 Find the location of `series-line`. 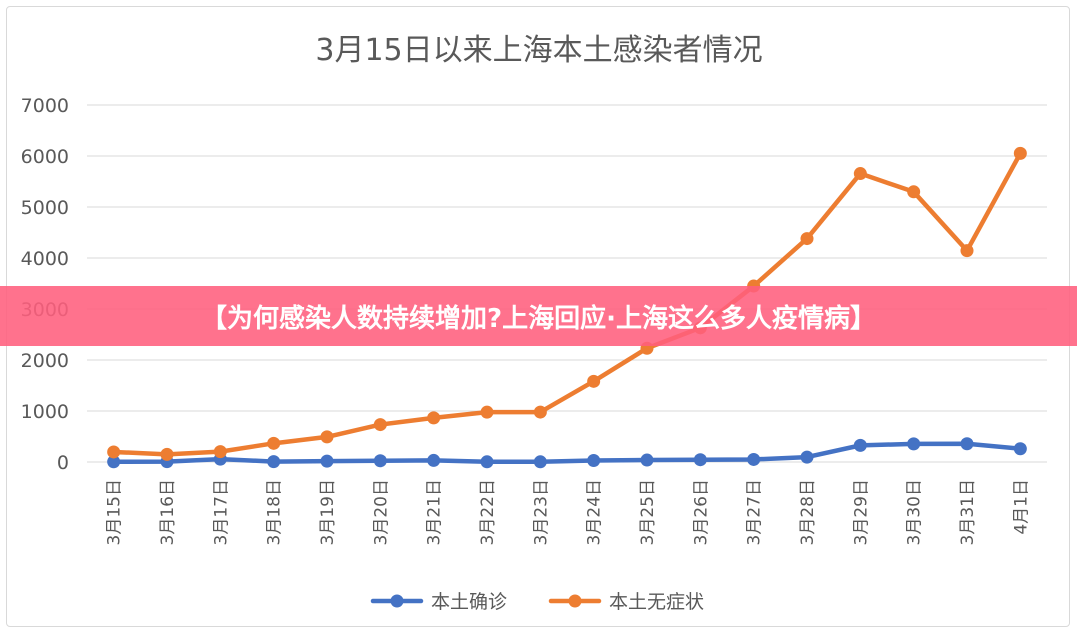

series-line is located at coordinates (567, 453).